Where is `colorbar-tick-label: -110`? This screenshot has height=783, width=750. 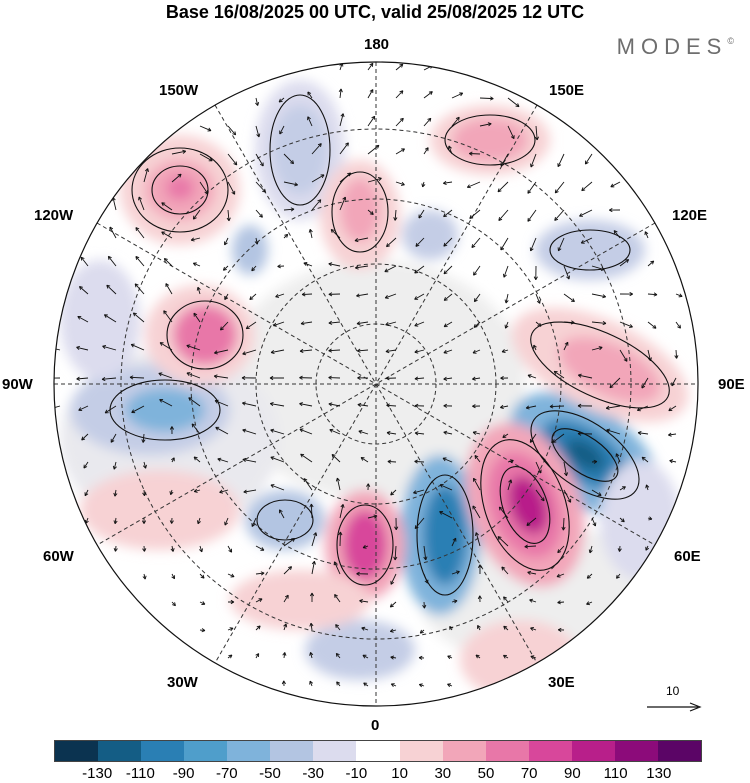 colorbar-tick-label: -110 is located at coordinates (140, 773).